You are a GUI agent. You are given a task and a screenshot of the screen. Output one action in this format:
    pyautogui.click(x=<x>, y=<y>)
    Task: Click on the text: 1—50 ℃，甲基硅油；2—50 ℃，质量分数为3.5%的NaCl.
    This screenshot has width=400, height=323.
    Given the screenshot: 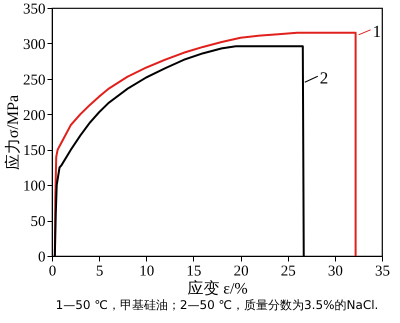 What is the action you would take?
    pyautogui.click(x=217, y=305)
    